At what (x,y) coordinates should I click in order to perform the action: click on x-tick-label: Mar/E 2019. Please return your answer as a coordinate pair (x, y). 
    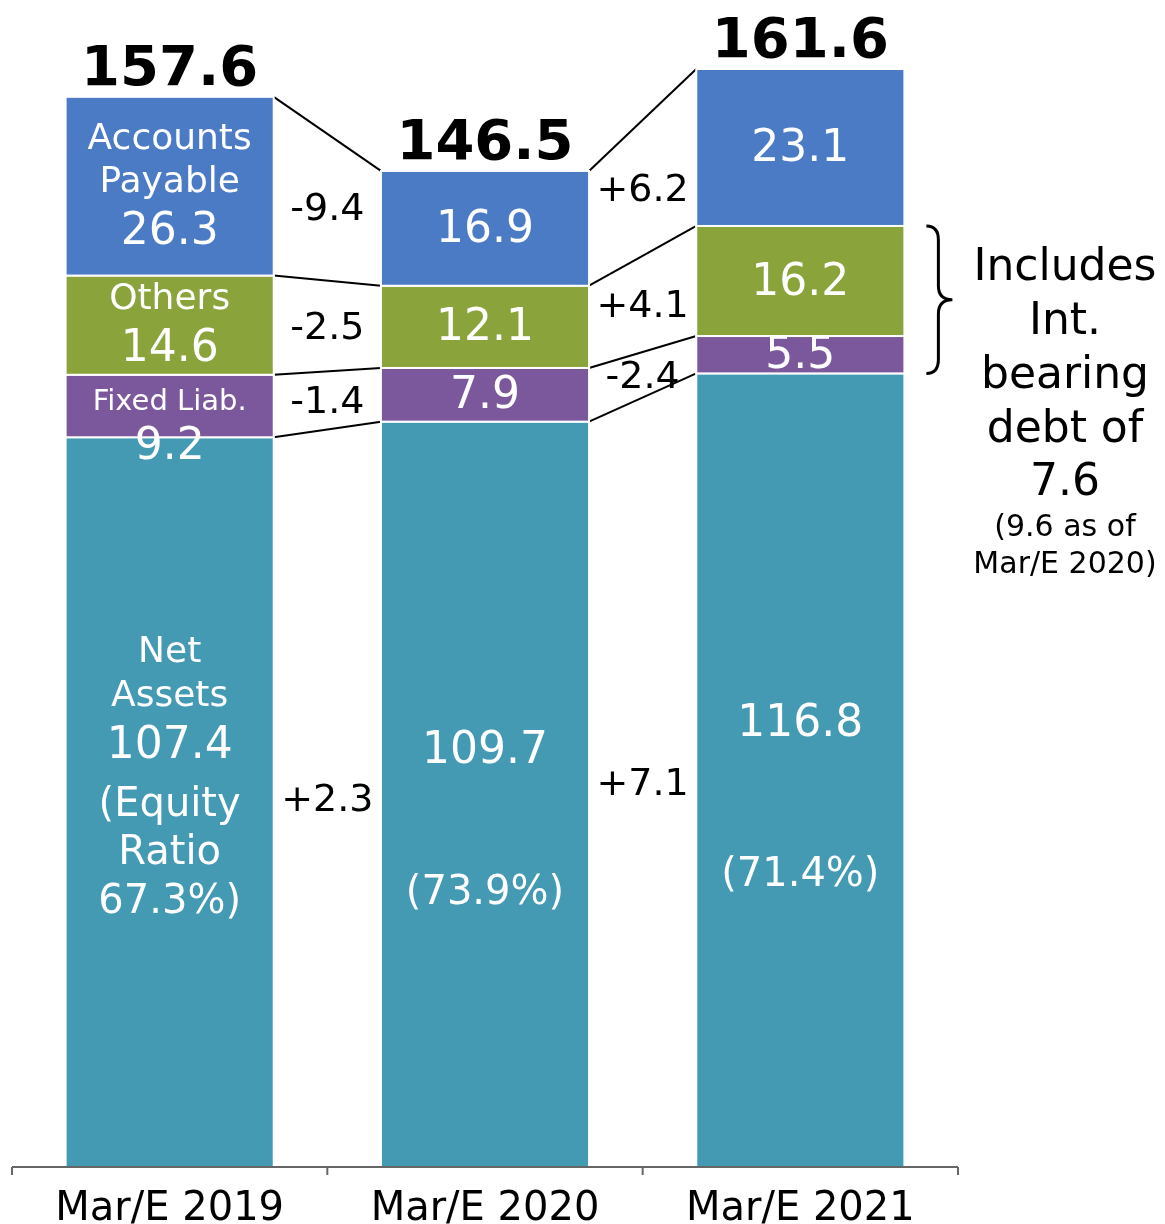
    Looking at the image, I should click on (170, 1203).